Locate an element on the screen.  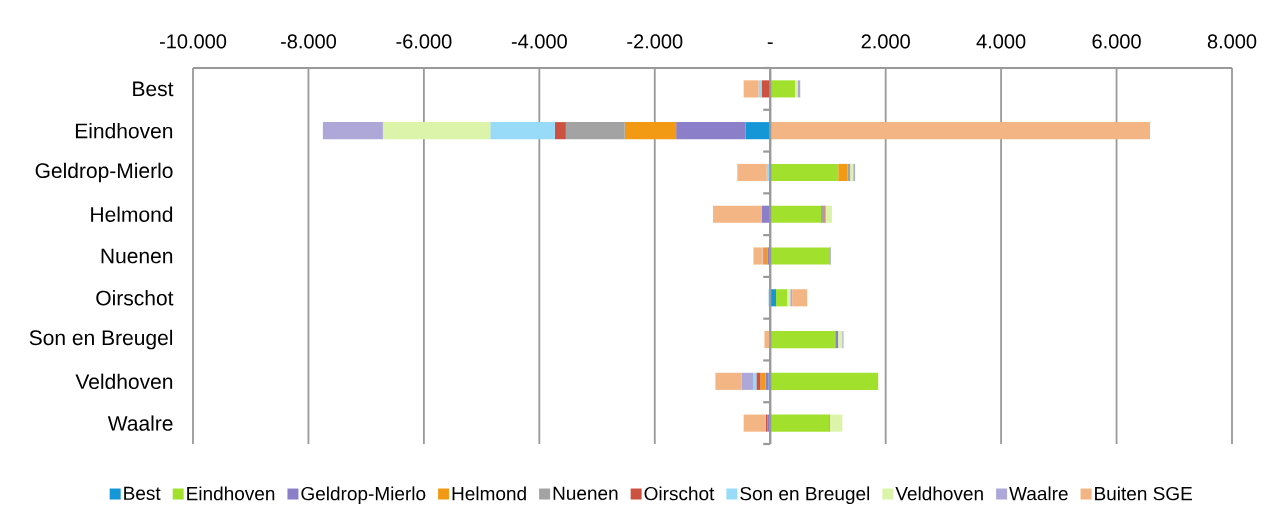
y-tick-label: Eindhoven is located at coordinates (124, 130).